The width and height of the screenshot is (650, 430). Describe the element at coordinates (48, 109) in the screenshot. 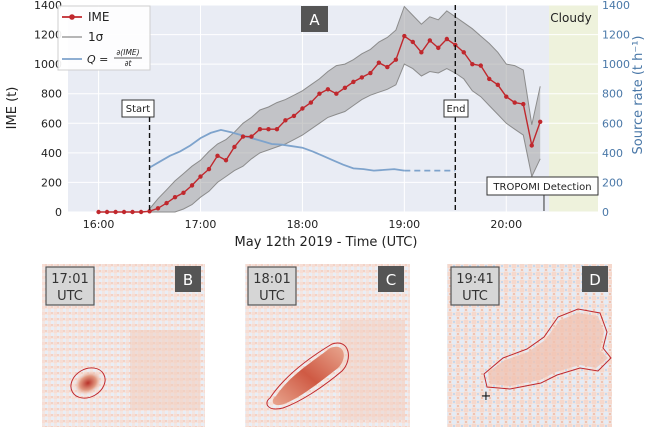

I see `y-ticks-left: 0 200 400 600 800 1000 1200 1400` at that location.